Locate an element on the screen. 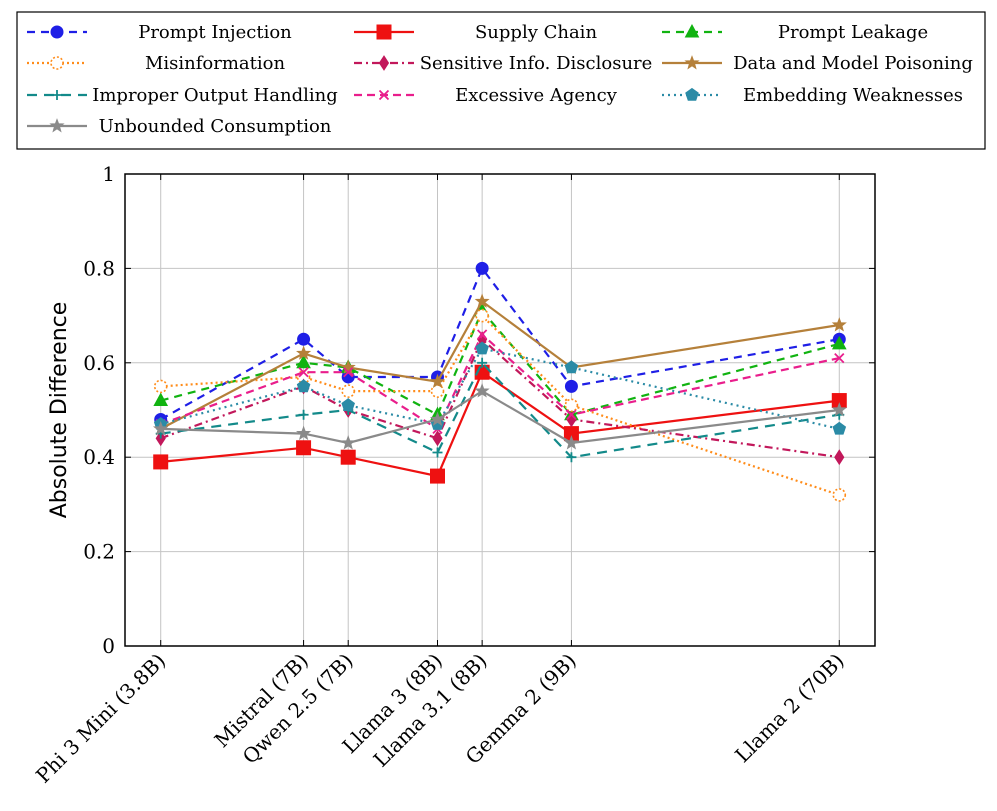  y-tick-label: 0.2 is located at coordinates (99, 552).